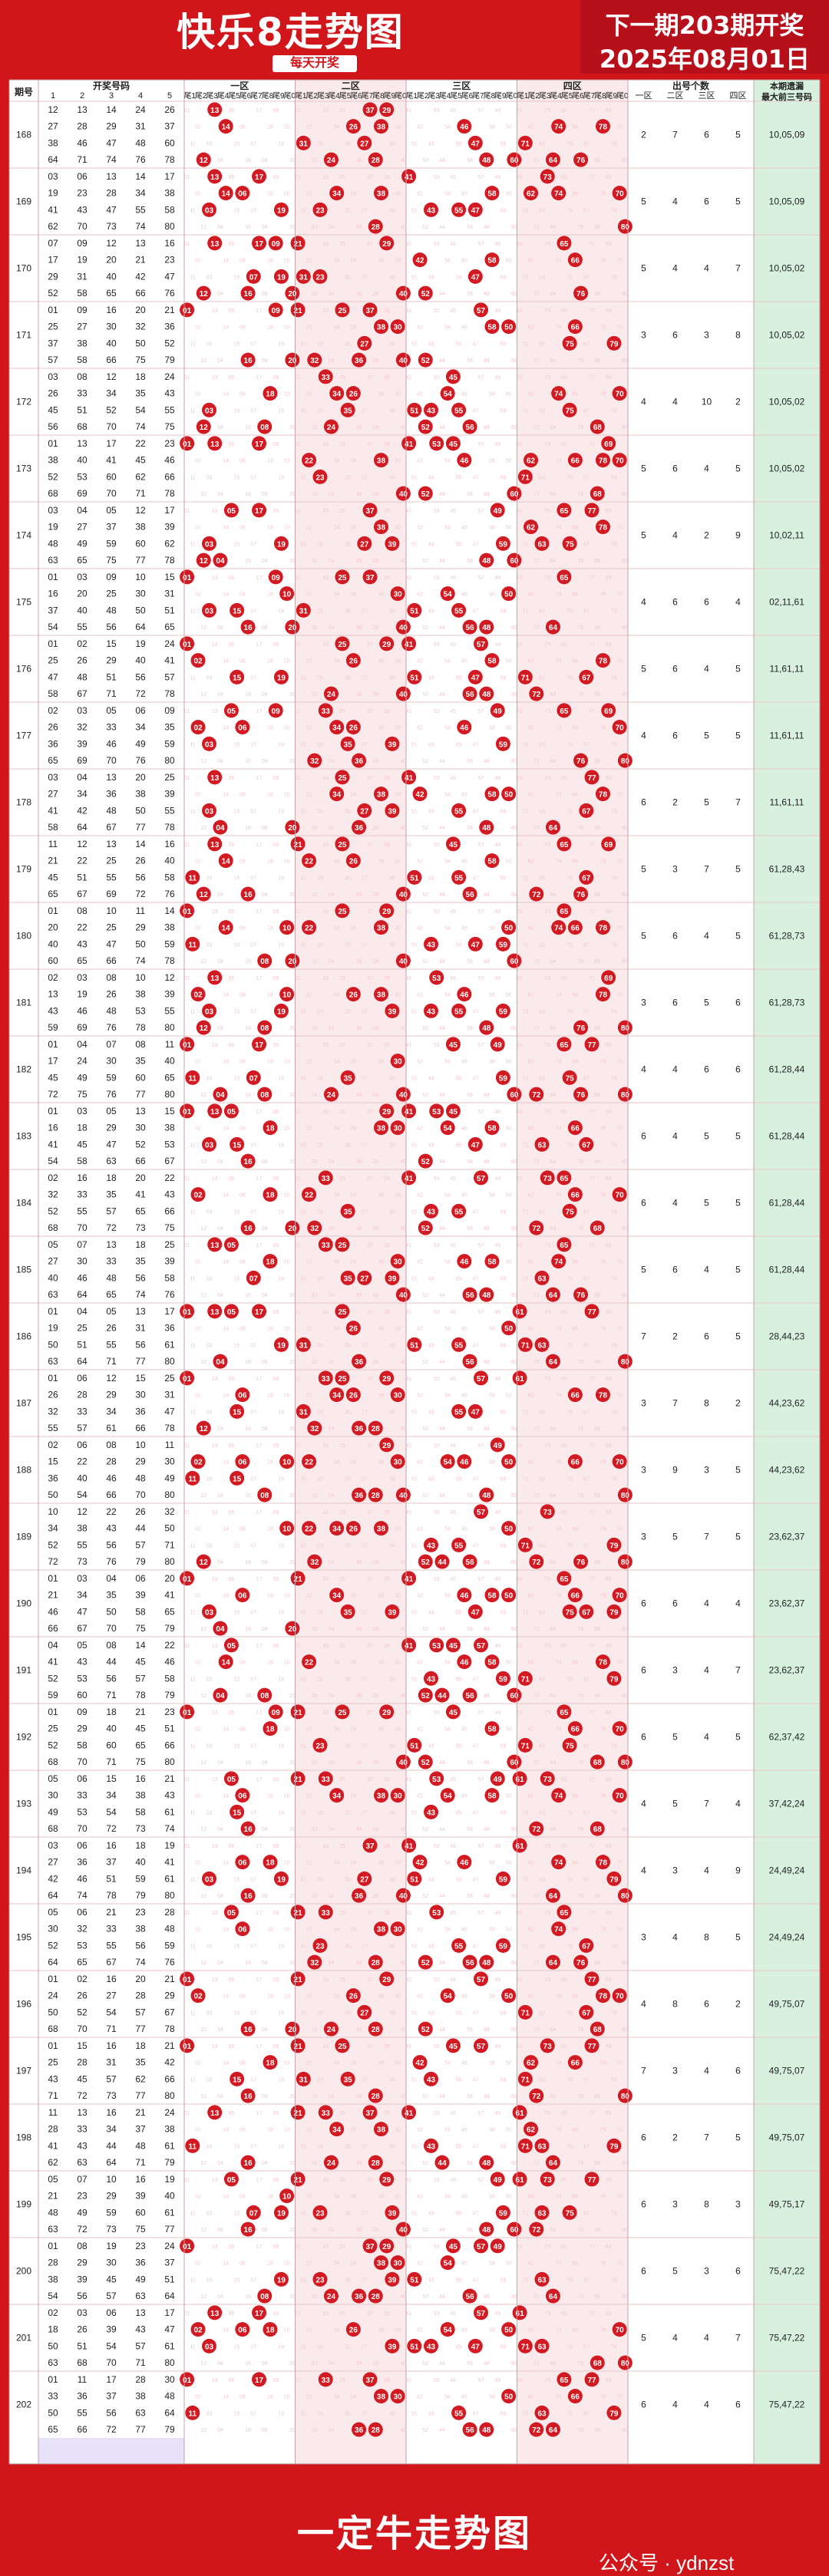  I want to click on ghost-number: 24, so click(332, 2230).